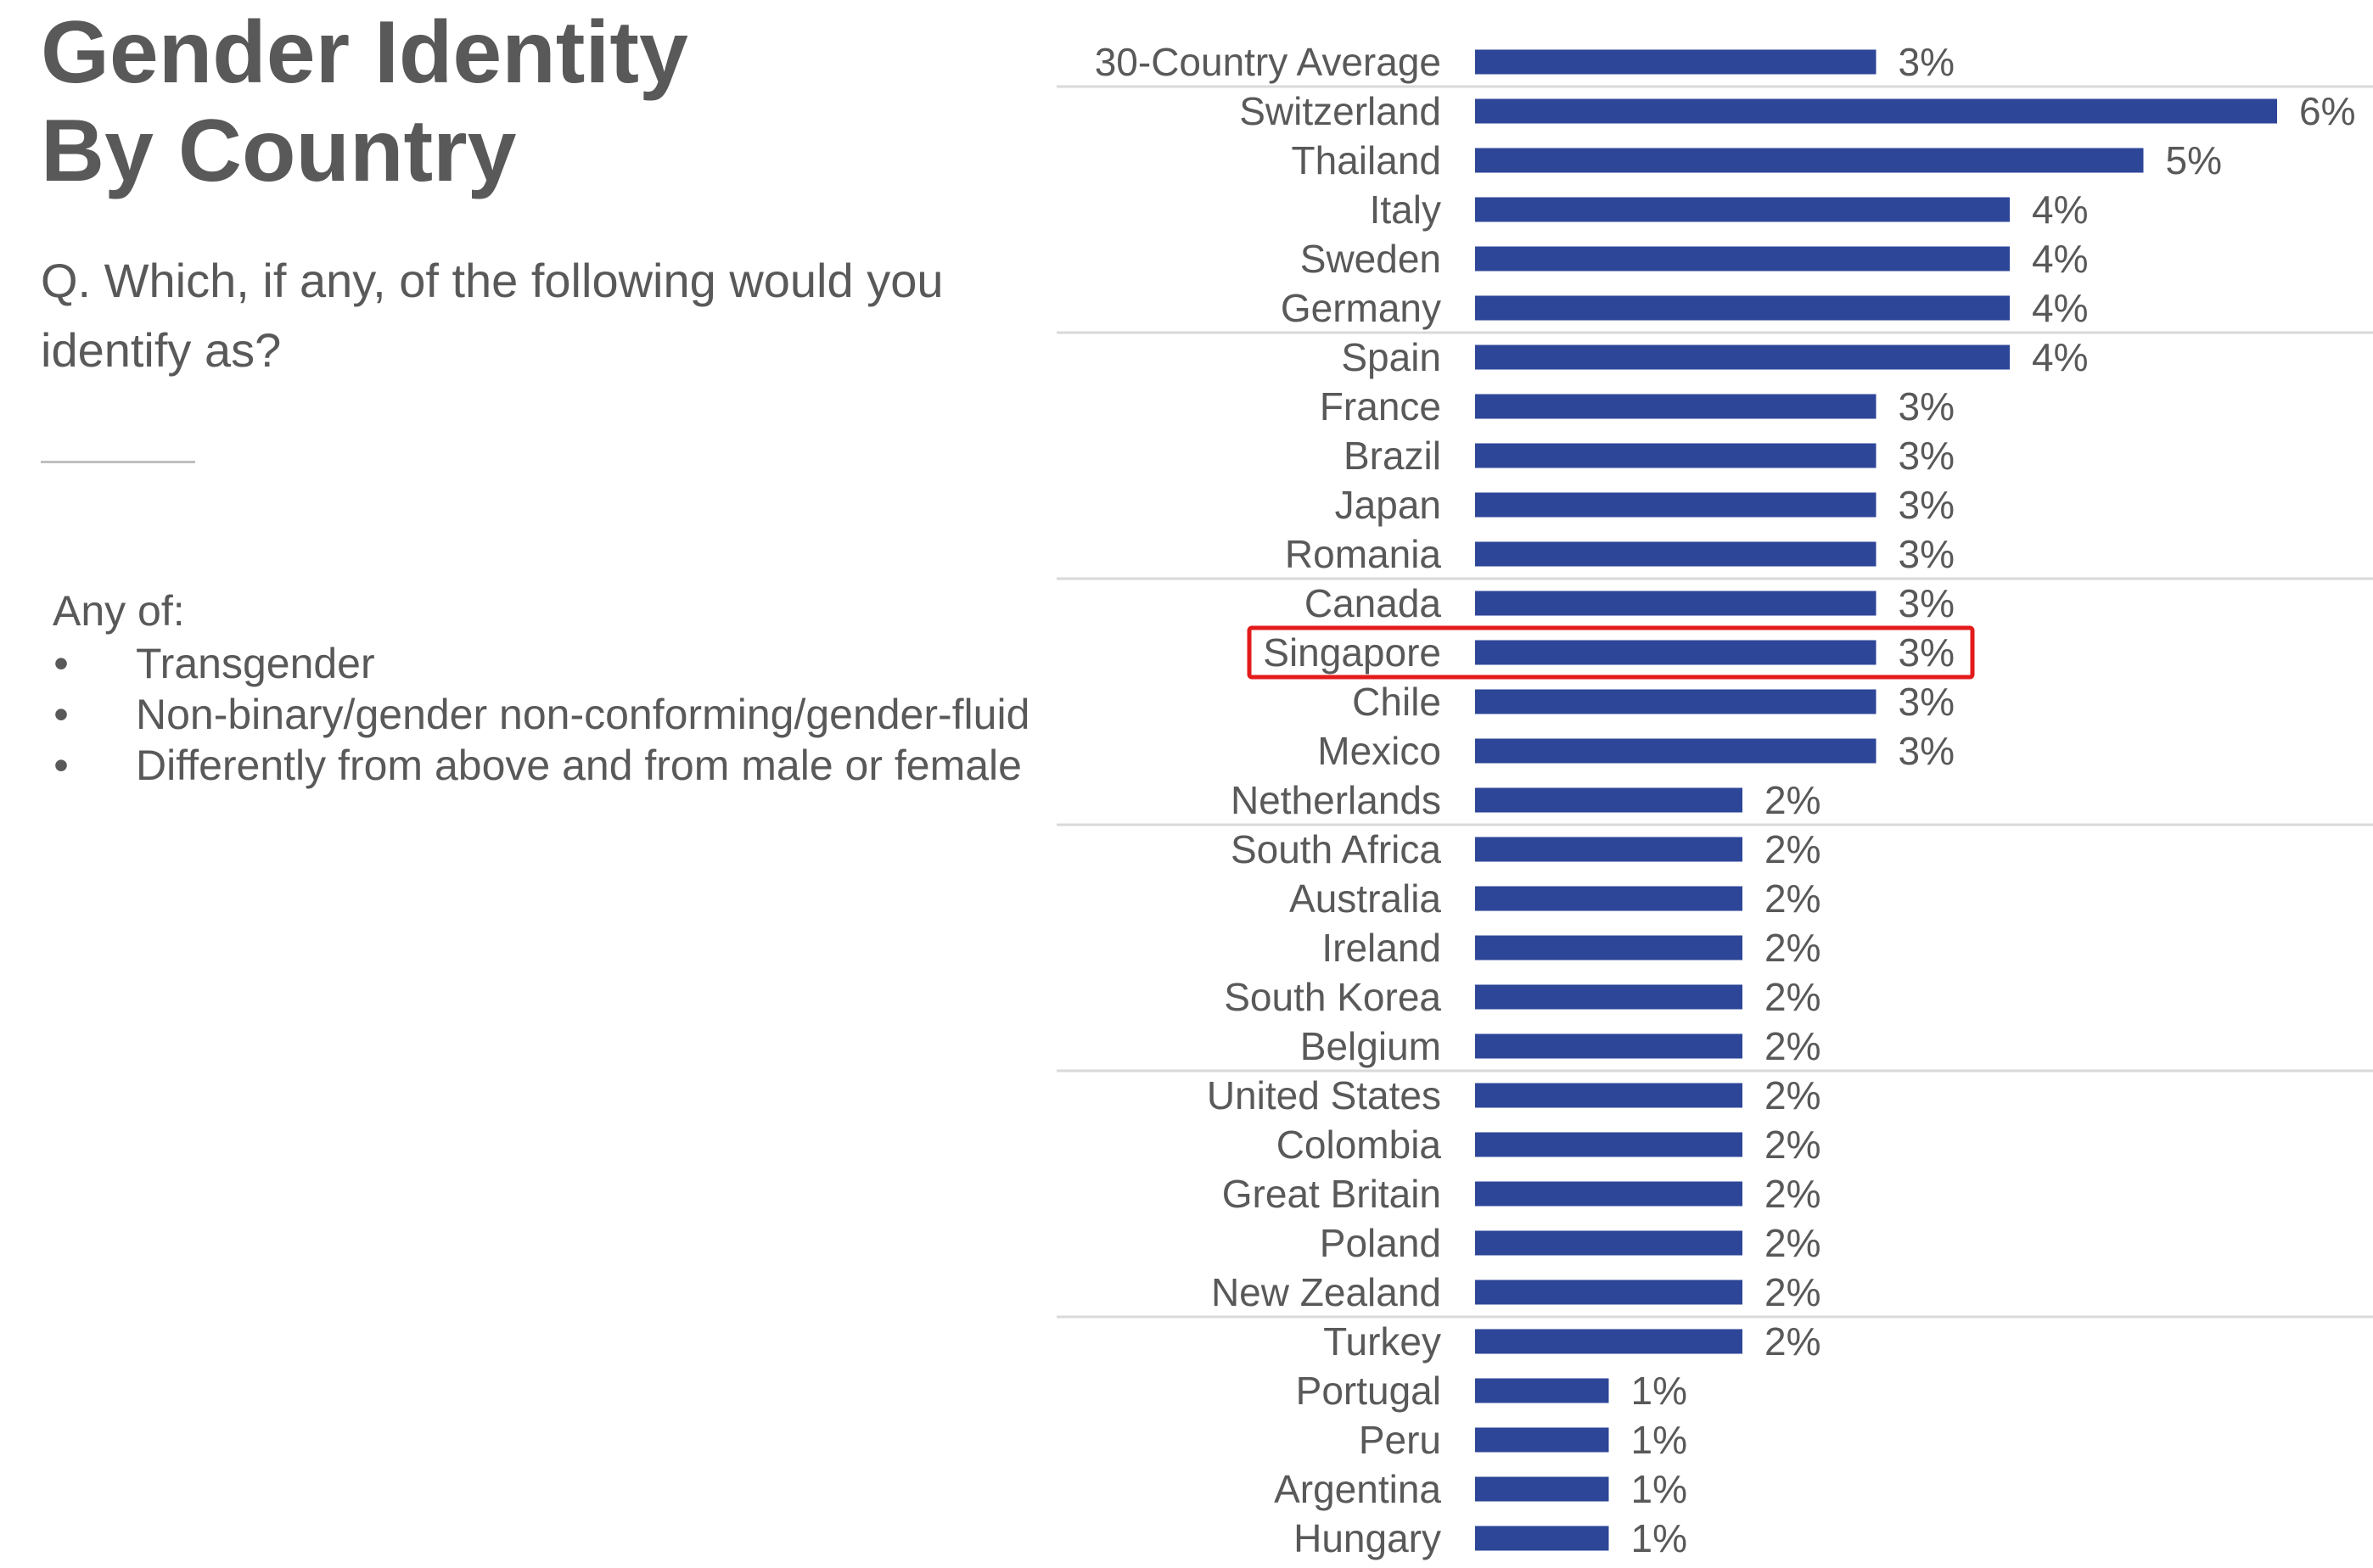 This screenshot has height=1568, width=2373. Describe the element at coordinates (1326, 1292) in the screenshot. I see `category-label-new-zealand: New Zealand` at that location.